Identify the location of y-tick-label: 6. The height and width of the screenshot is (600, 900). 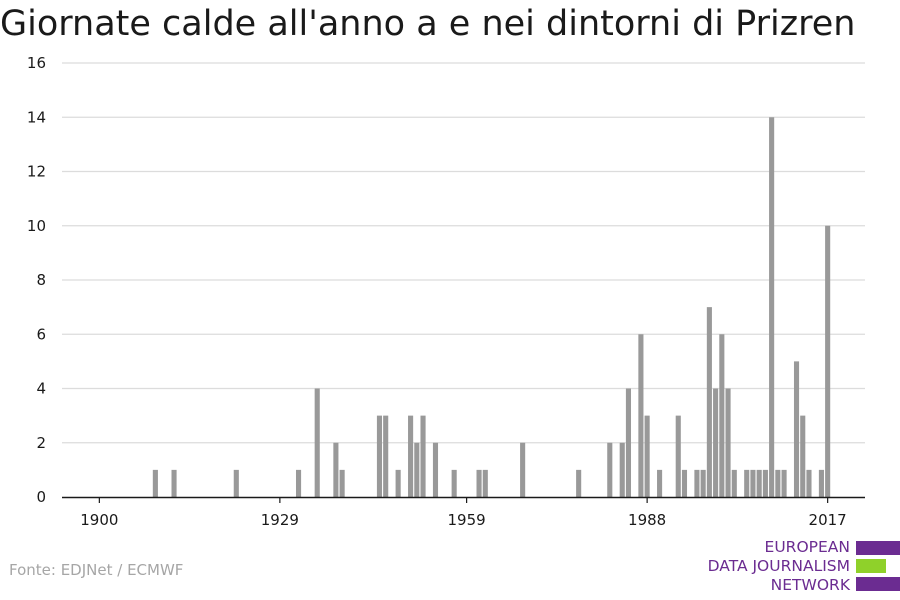
(41, 334).